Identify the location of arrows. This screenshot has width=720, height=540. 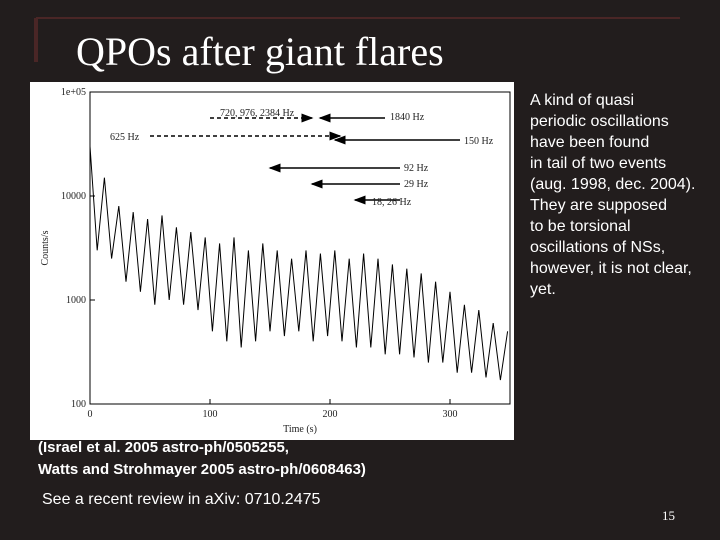
(305, 159).